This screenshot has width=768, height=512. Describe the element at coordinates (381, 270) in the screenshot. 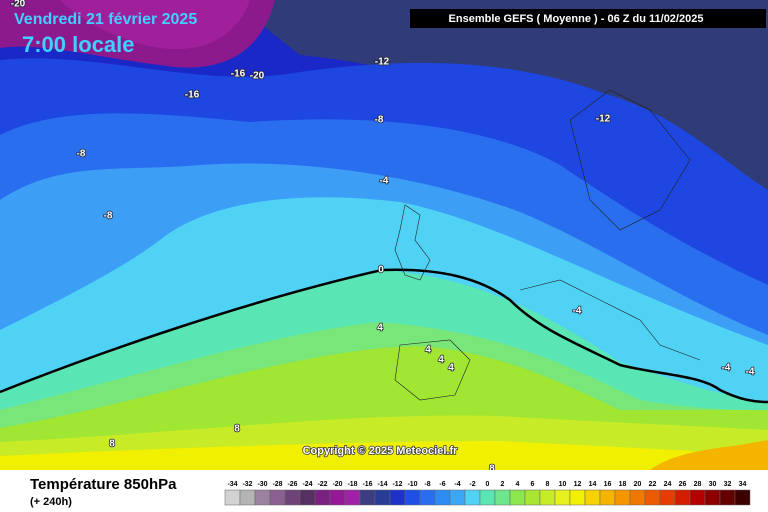

I see `contour-label: 0` at that location.